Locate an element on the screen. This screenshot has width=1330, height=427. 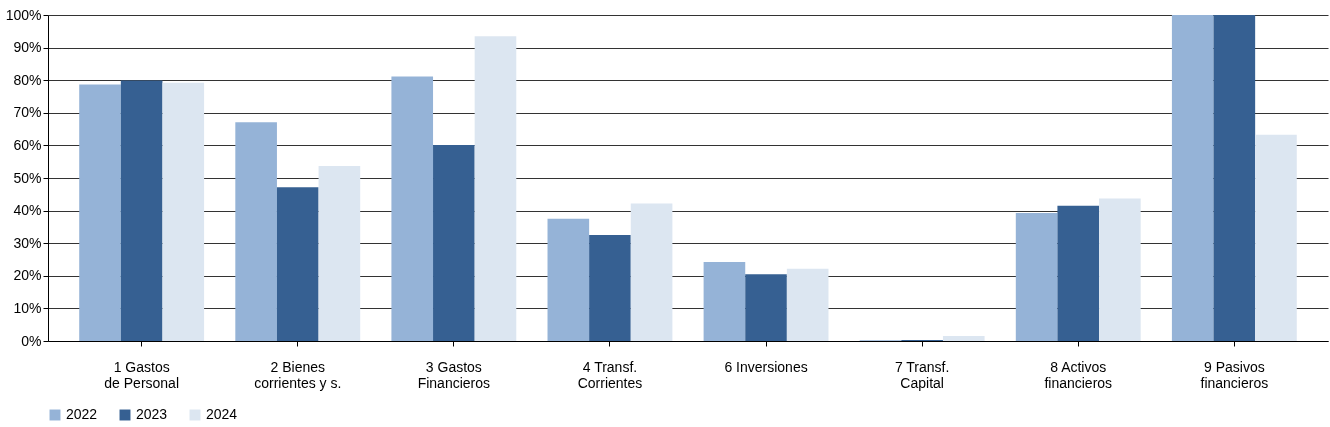
y-tick-label: 50% is located at coordinates (27, 177).